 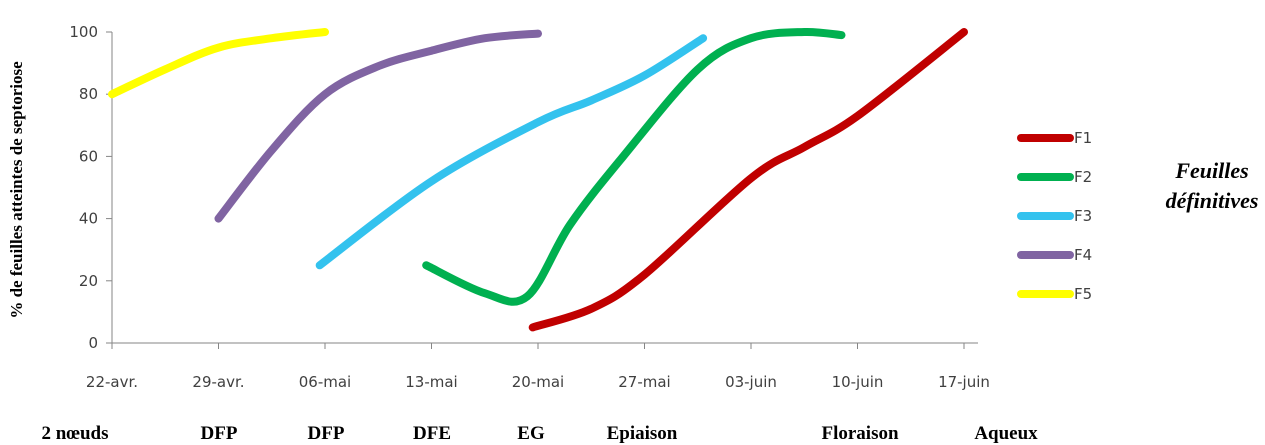 What do you see at coordinates (378, 126) in the screenshot?
I see `series-line-f4` at bounding box center [378, 126].